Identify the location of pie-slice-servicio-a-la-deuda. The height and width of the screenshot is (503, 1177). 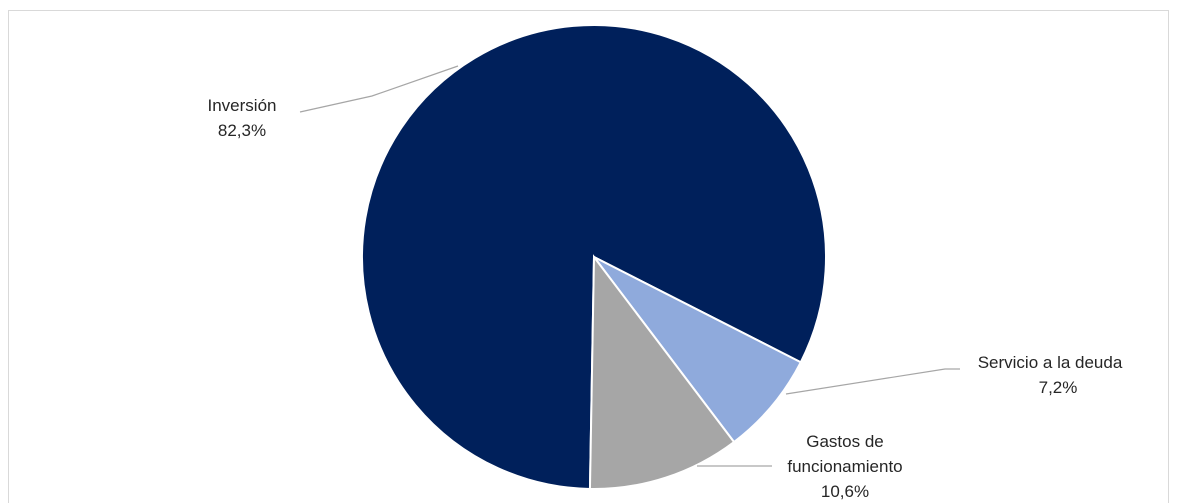
(698, 350).